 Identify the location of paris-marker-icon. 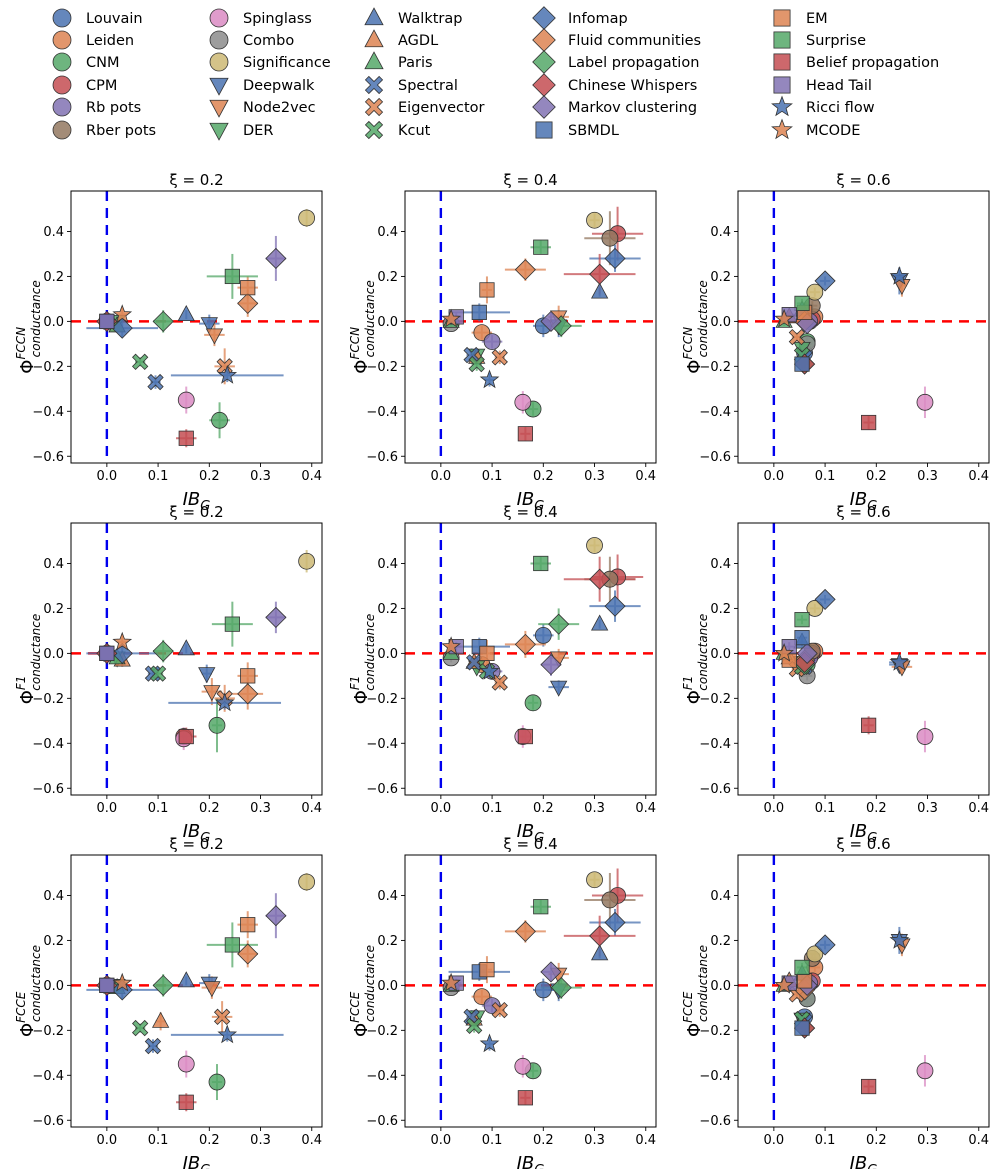
(374, 60).